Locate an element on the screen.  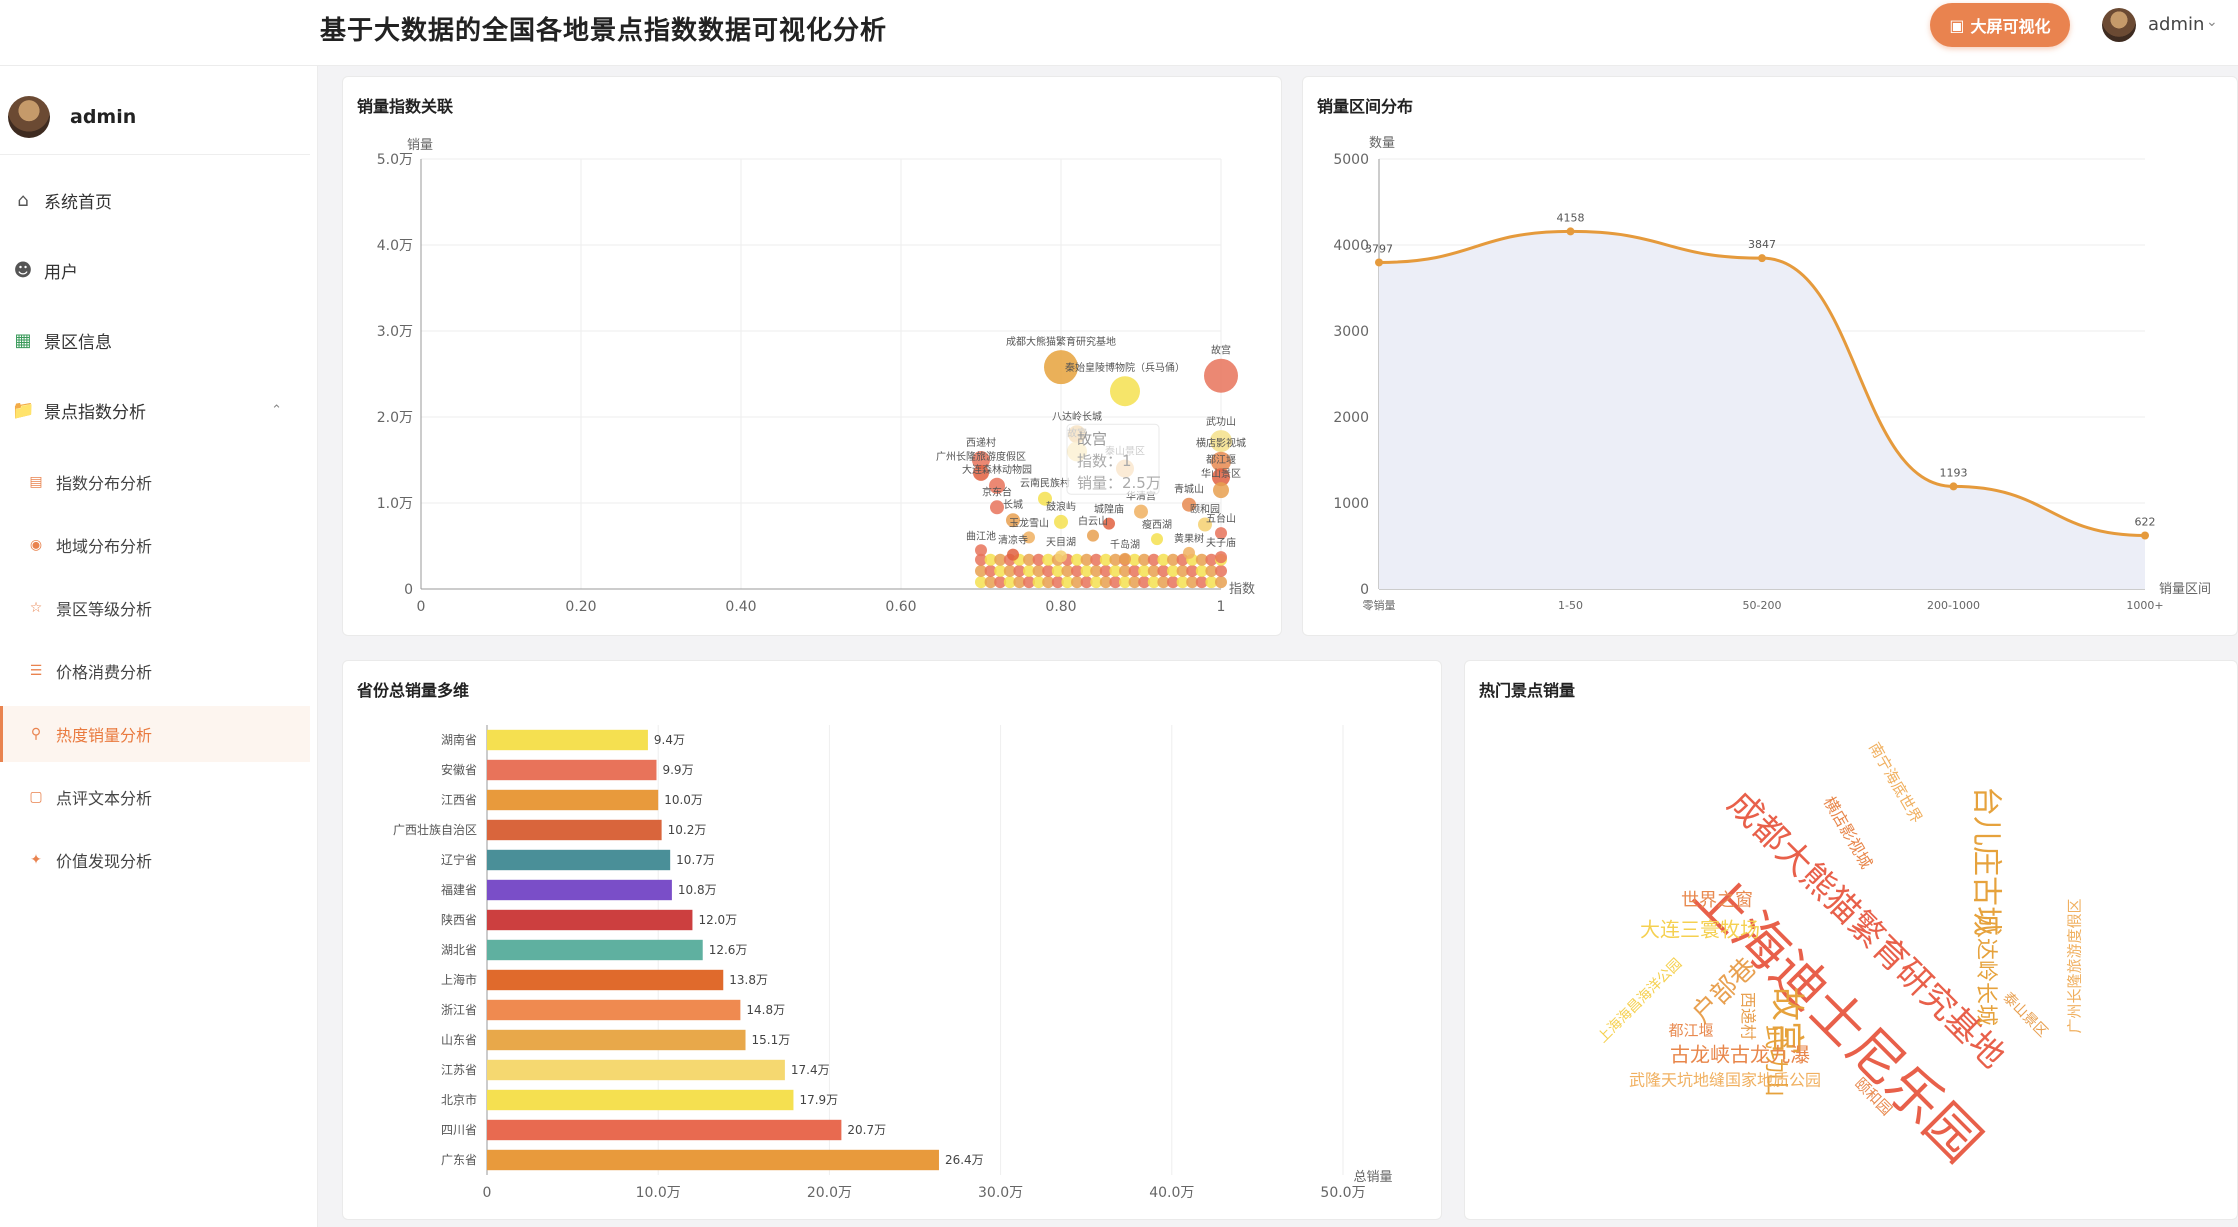
point-label: 瘦西湖 is located at coordinates (1157, 524).